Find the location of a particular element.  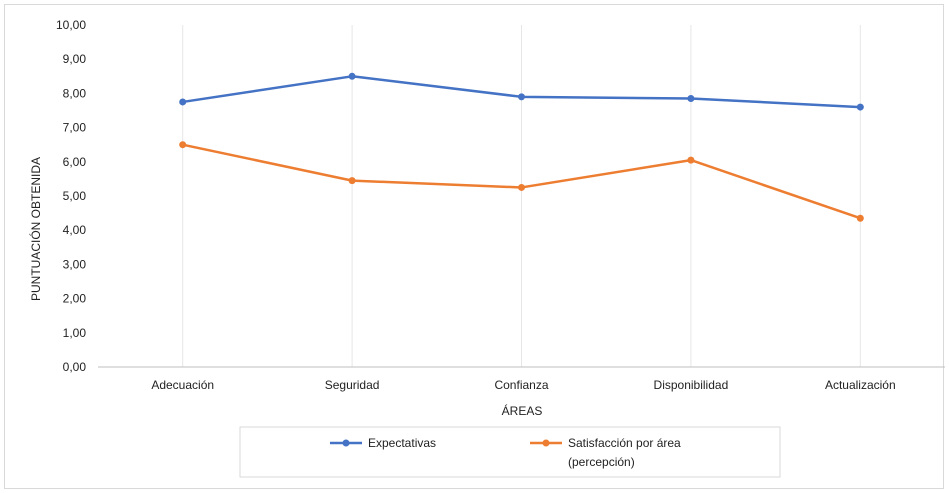

legend-box is located at coordinates (510, 452).